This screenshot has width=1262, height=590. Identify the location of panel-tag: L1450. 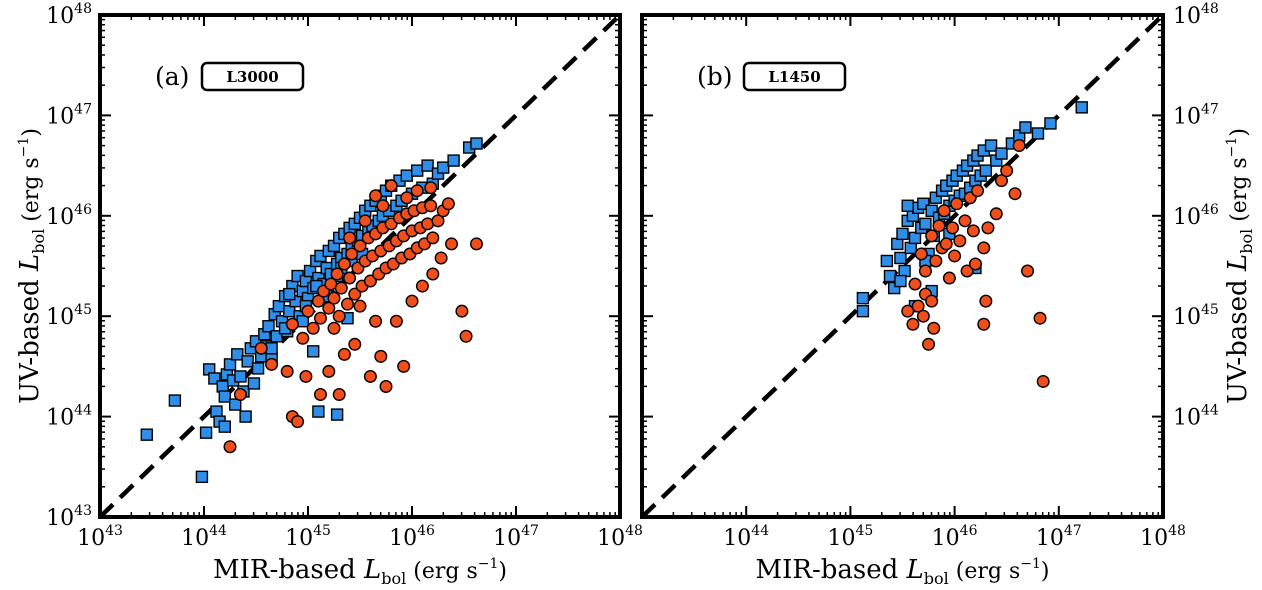
(794, 77).